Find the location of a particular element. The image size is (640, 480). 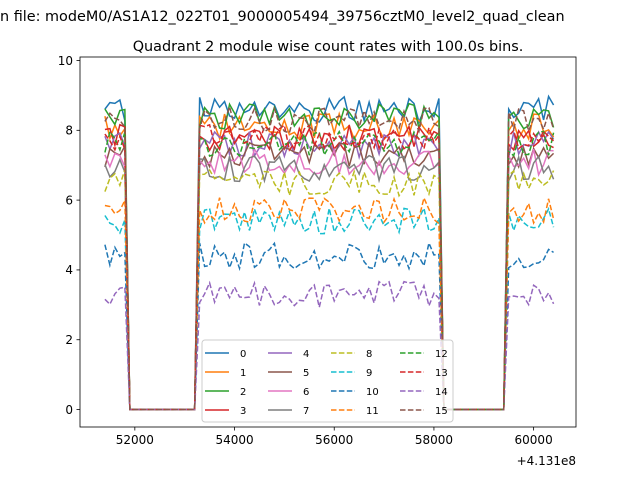

y-tick-label: 8 is located at coordinates (69, 131).